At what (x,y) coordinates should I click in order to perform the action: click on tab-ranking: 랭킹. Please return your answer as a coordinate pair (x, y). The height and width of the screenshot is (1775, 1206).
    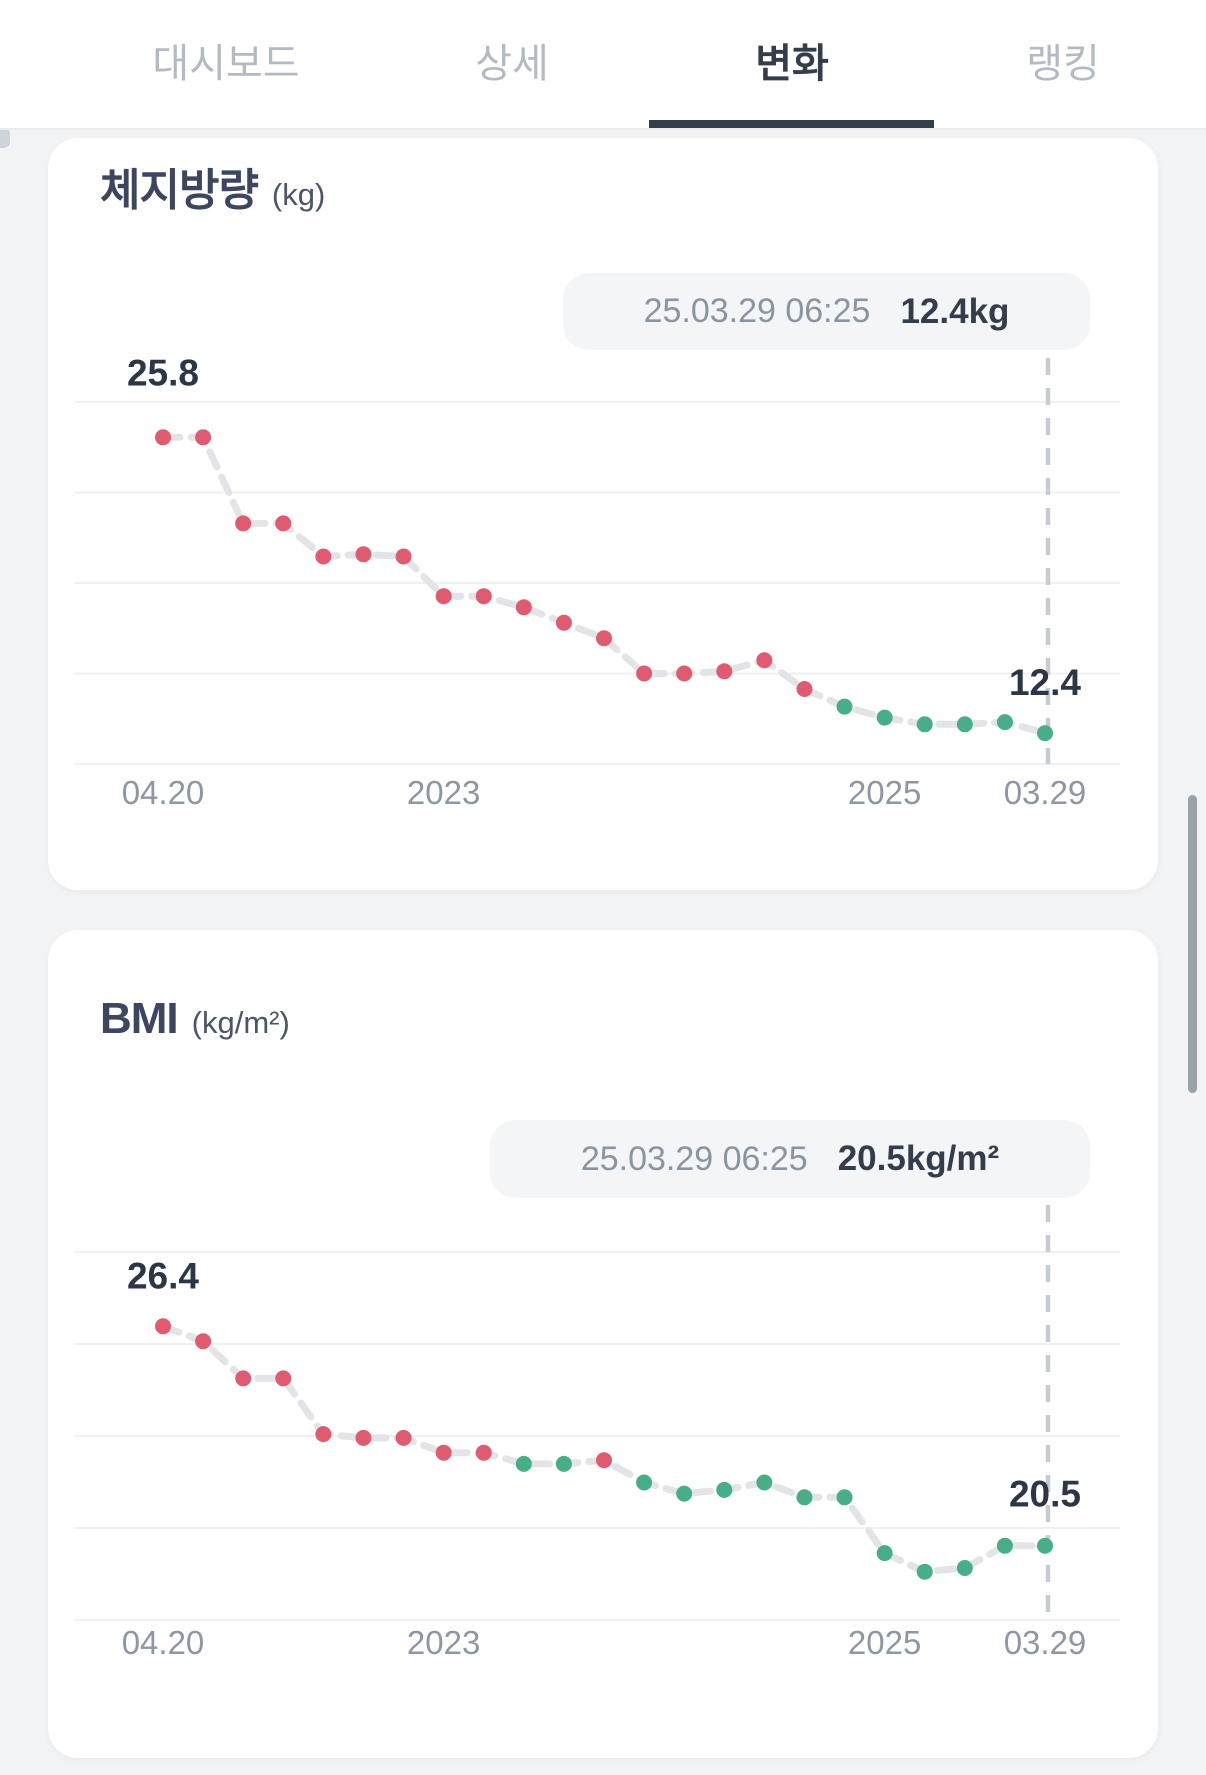
    Looking at the image, I should click on (1063, 64).